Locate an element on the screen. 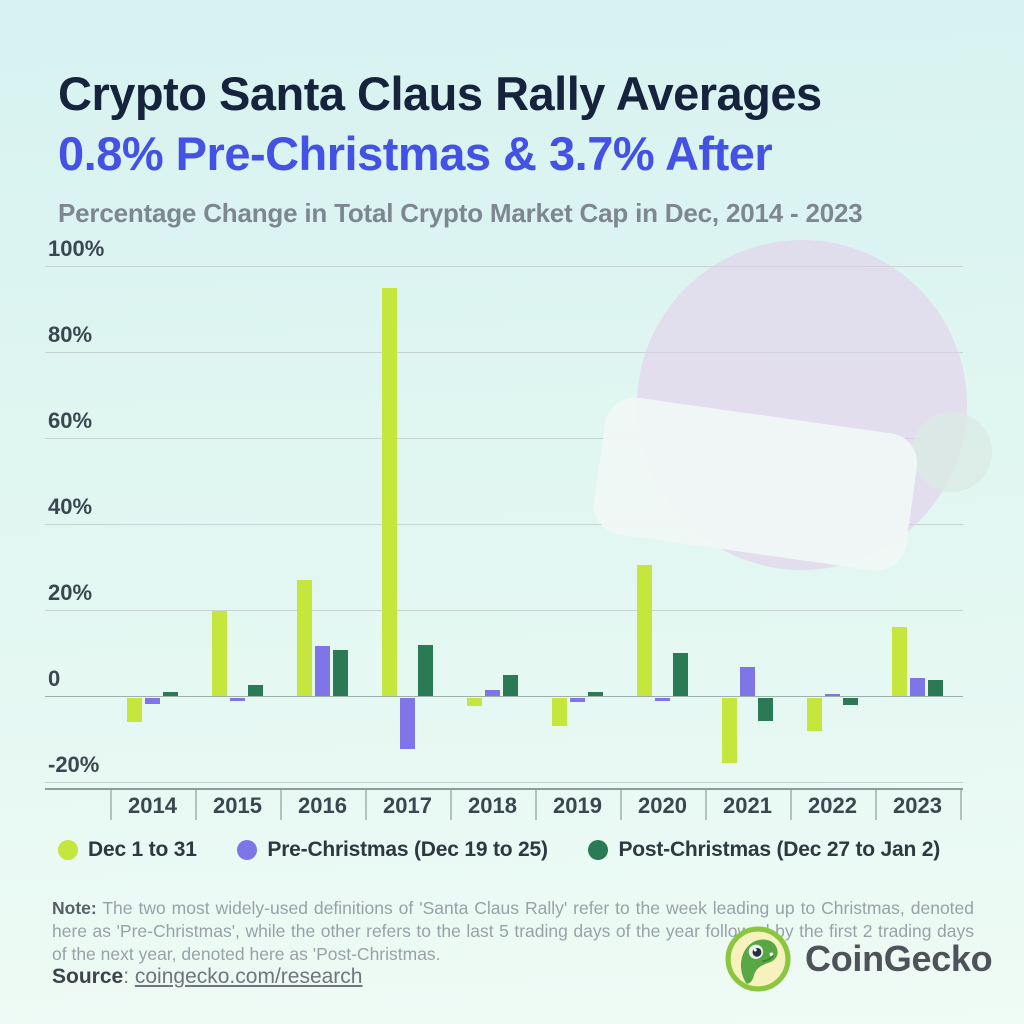  bar-2022-series1 is located at coordinates (832, 695).